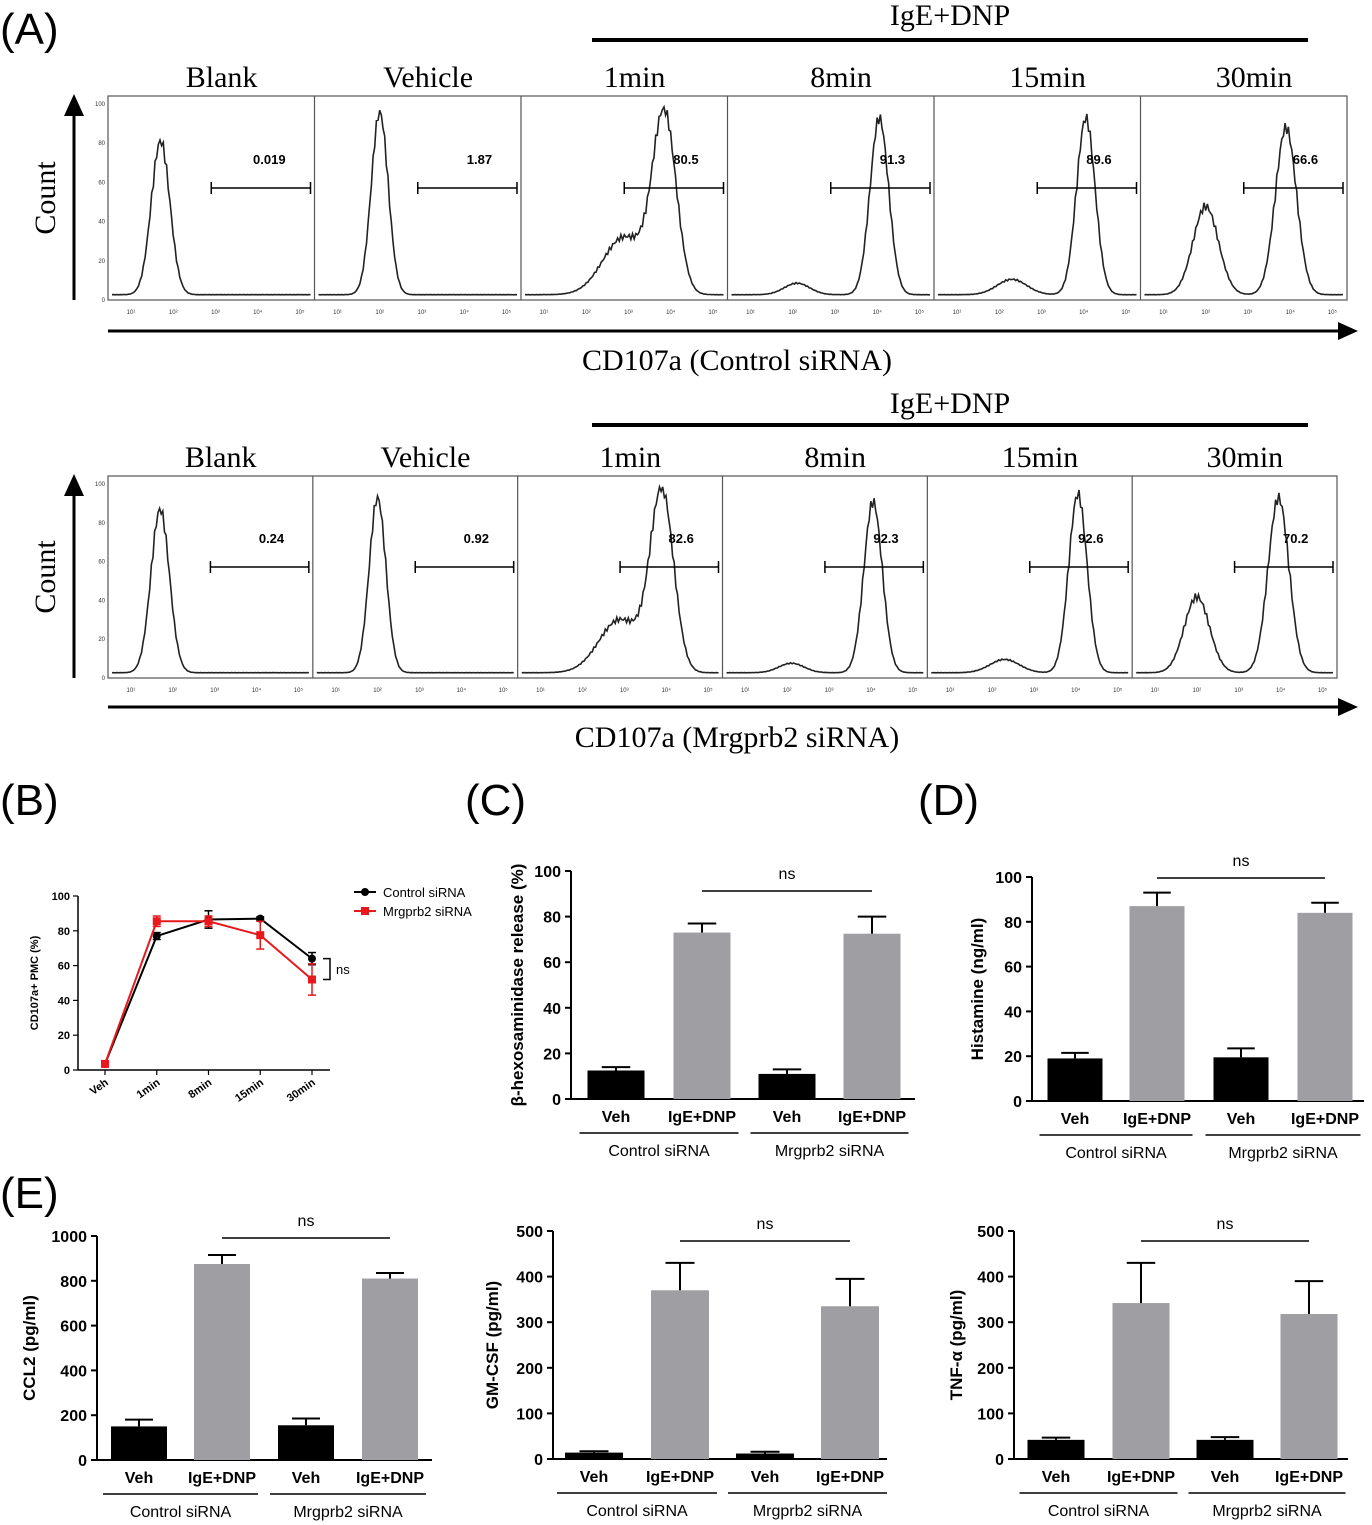  What do you see at coordinates (948, 800) in the screenshot?
I see `panel-letter-d: (D)` at bounding box center [948, 800].